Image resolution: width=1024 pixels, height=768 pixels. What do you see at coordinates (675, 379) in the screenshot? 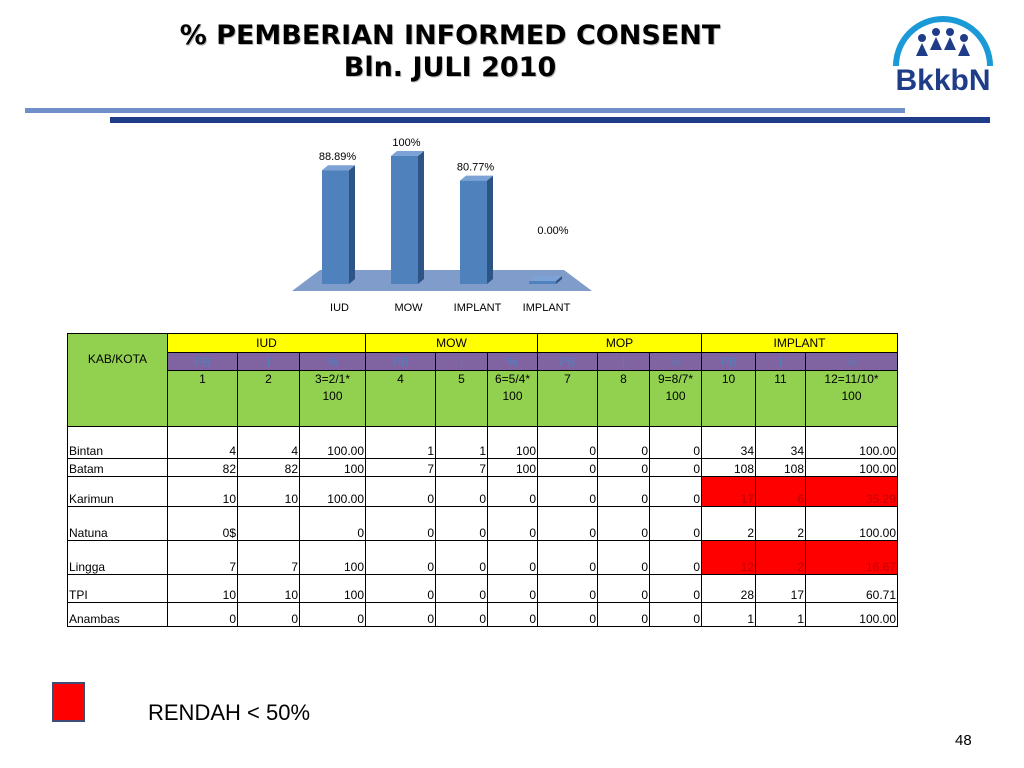
I see `col-number-text: 9=8/7*` at bounding box center [675, 379].